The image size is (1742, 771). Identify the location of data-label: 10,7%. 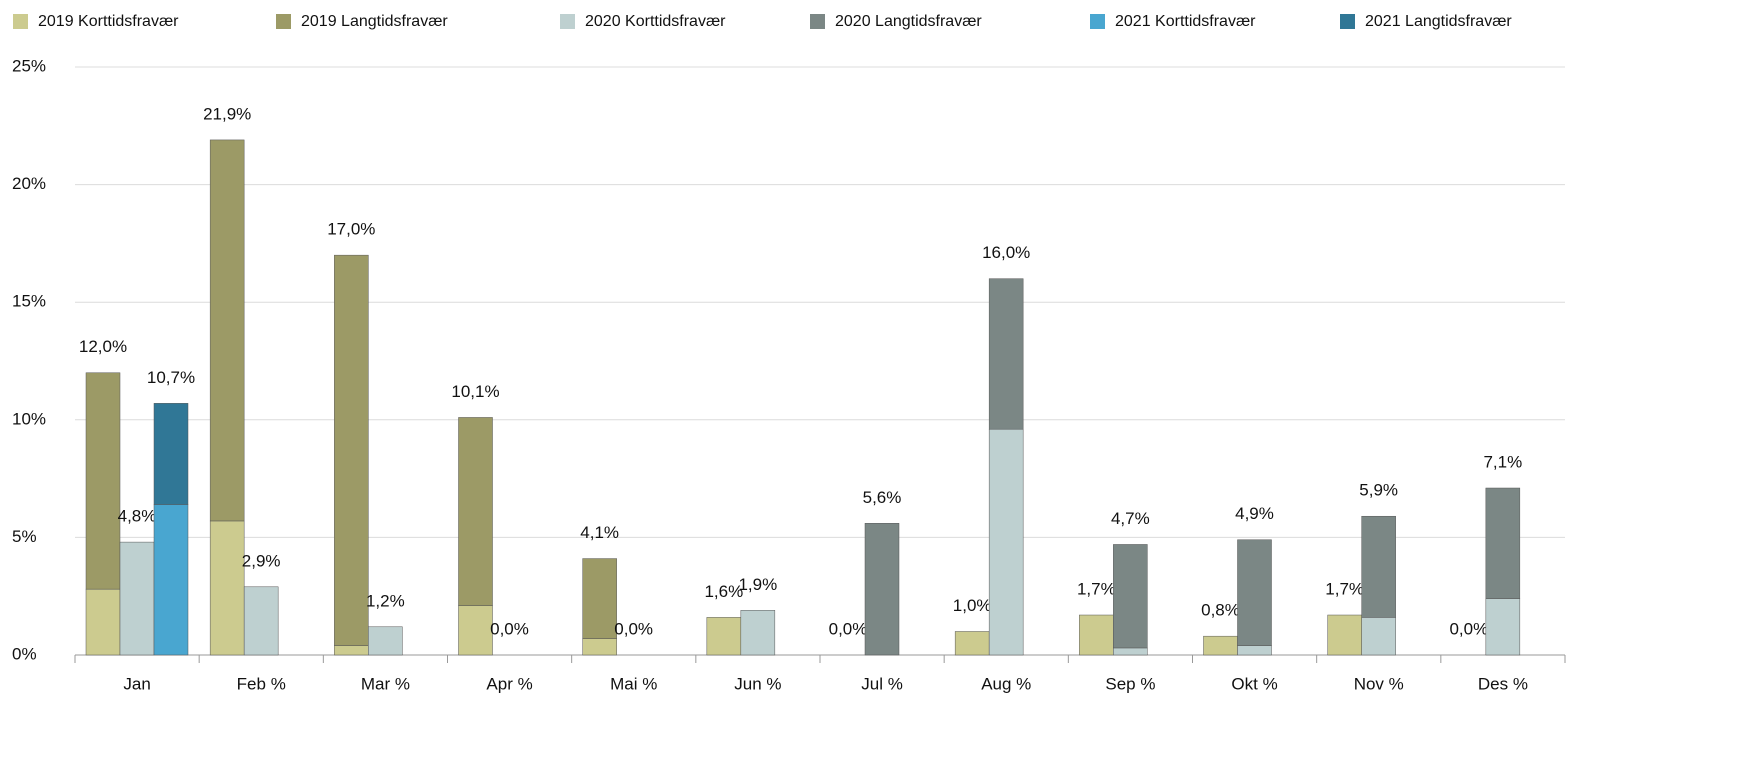
(171, 377).